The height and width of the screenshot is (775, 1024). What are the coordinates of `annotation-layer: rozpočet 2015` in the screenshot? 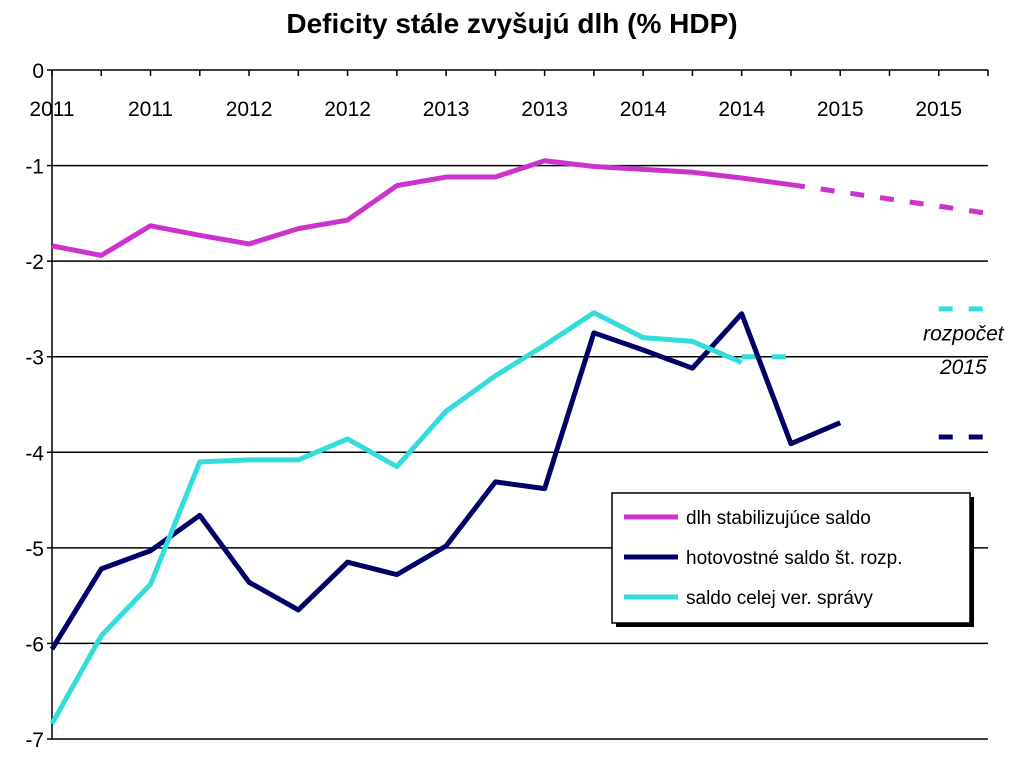 It's located at (964, 350).